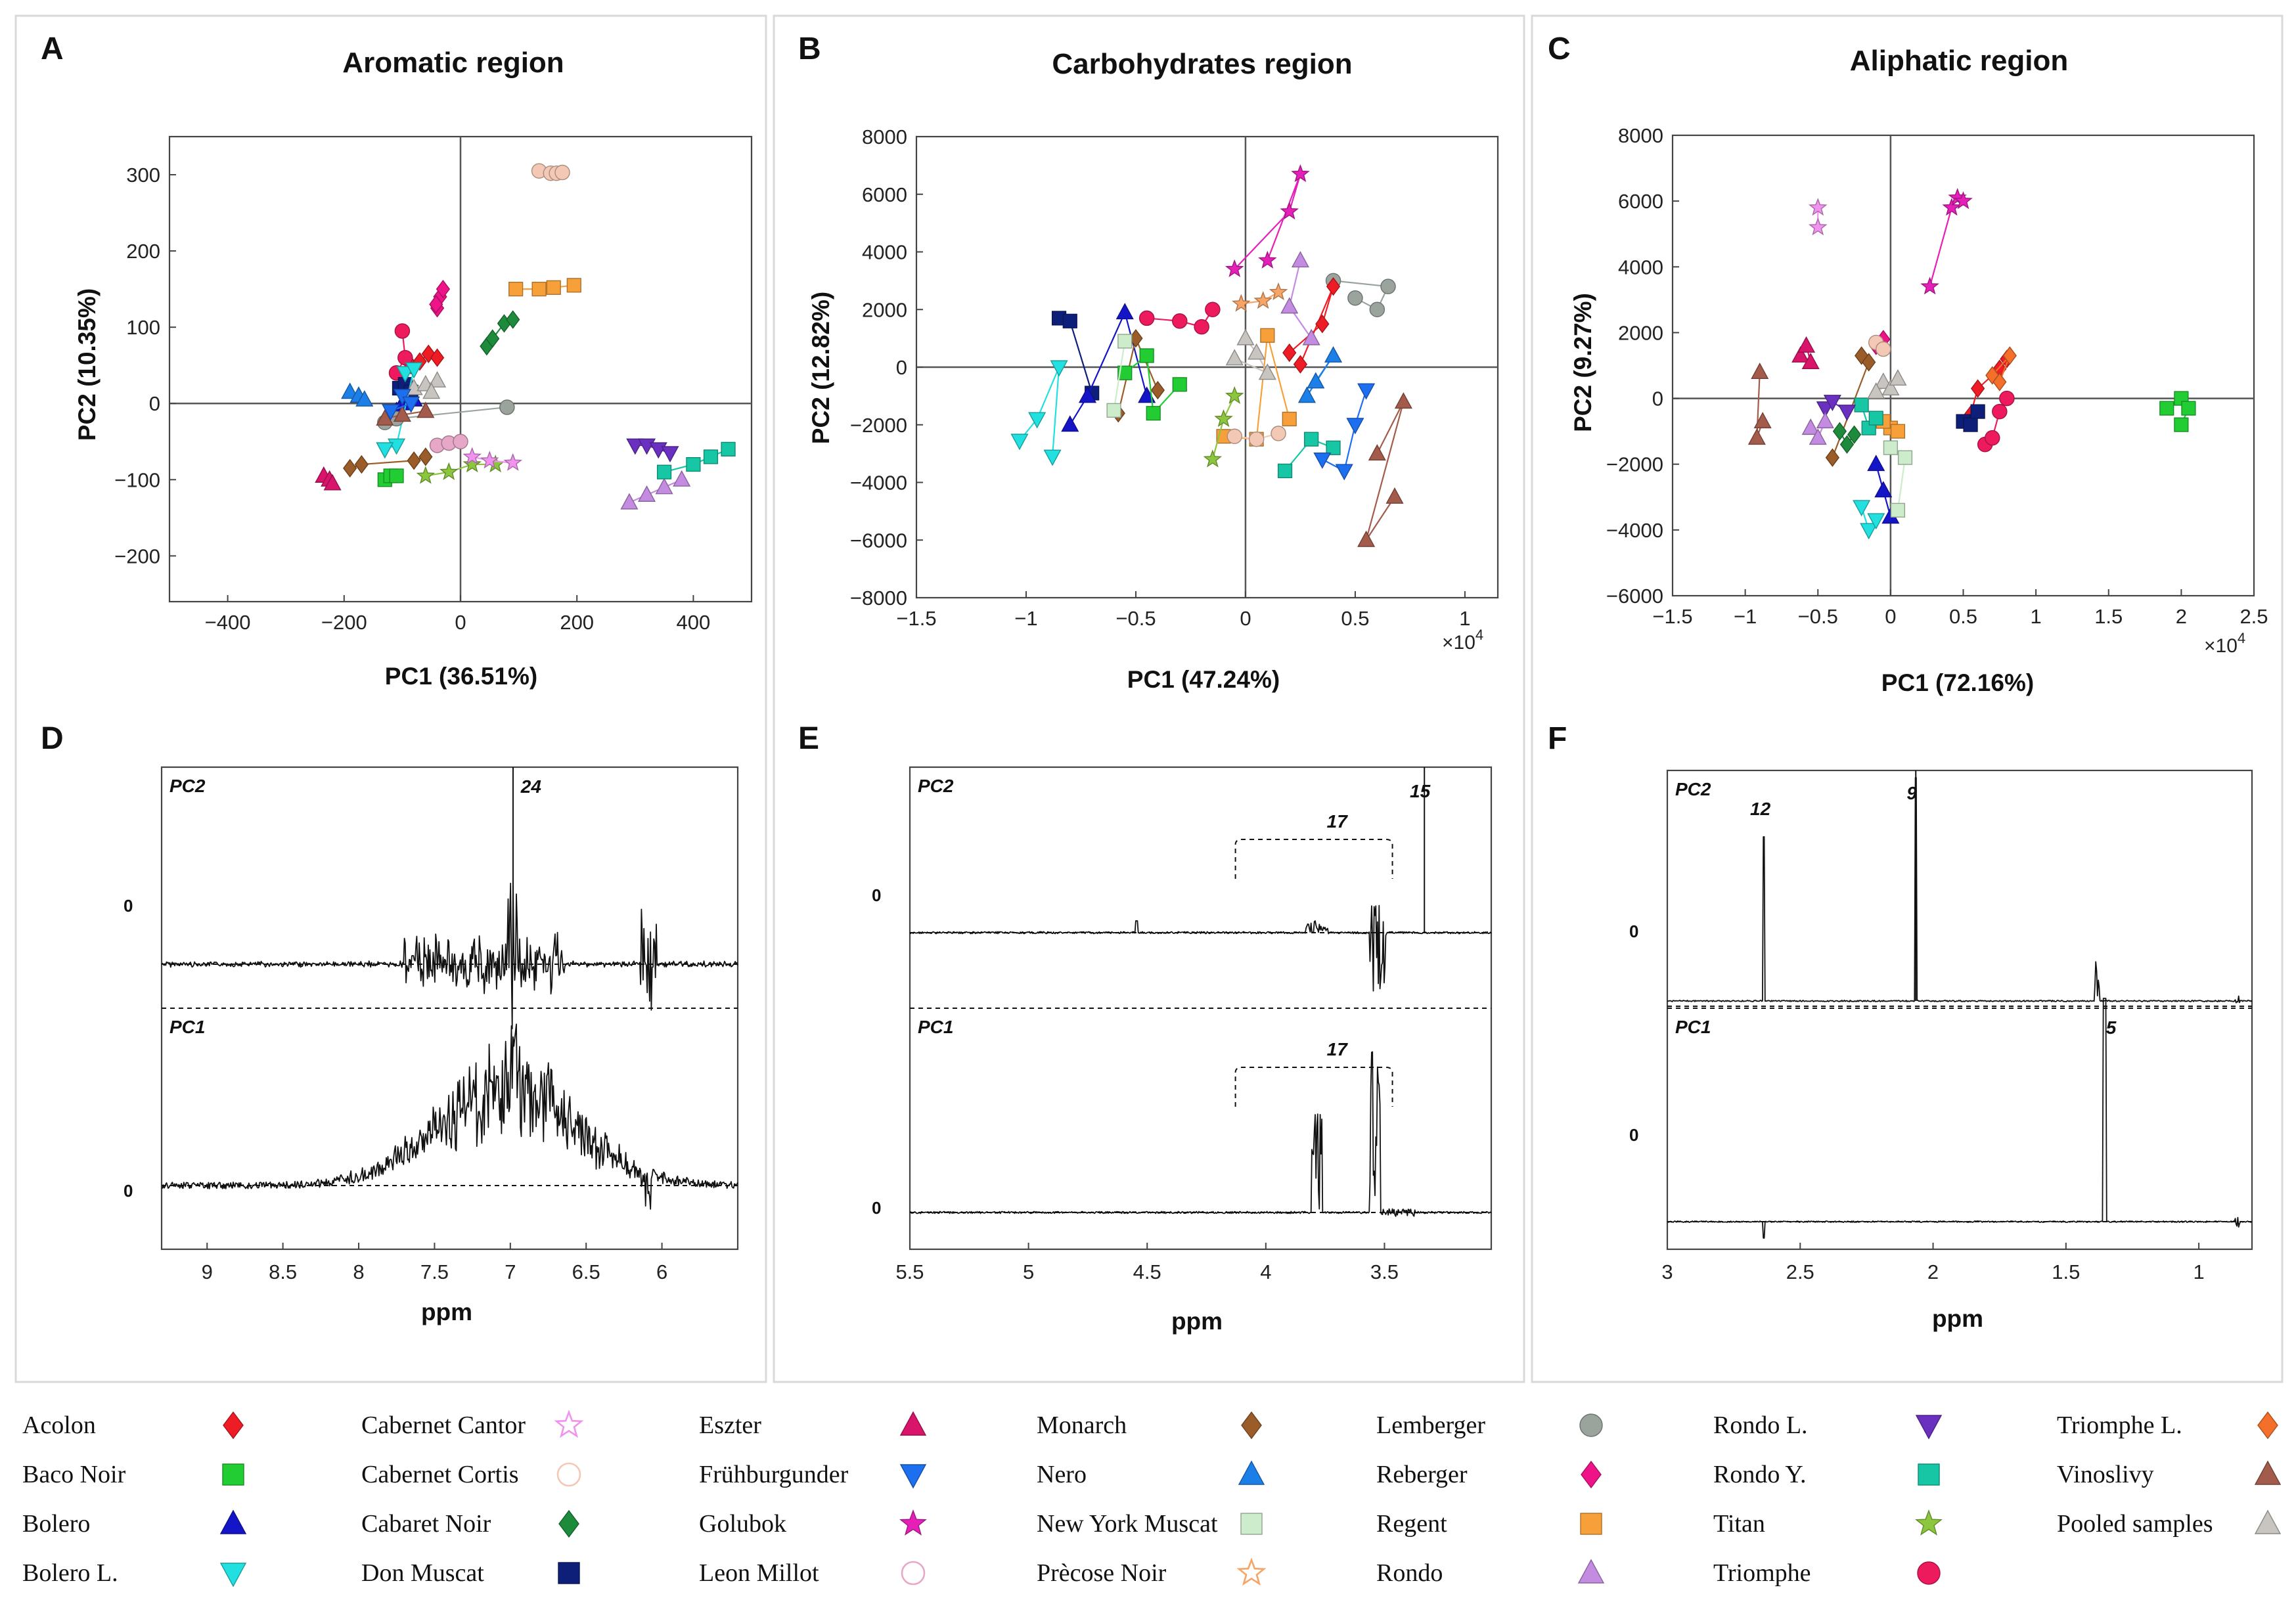 This screenshot has width=2296, height=1600. What do you see at coordinates (453, 63) in the screenshot?
I see `chart-title-a: Aromatic region` at bounding box center [453, 63].